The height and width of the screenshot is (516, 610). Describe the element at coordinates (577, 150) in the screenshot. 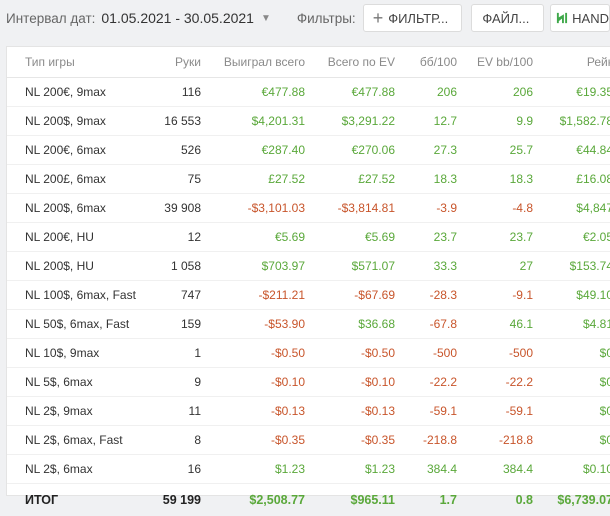

I see `cell-rake: €44.84` at that location.